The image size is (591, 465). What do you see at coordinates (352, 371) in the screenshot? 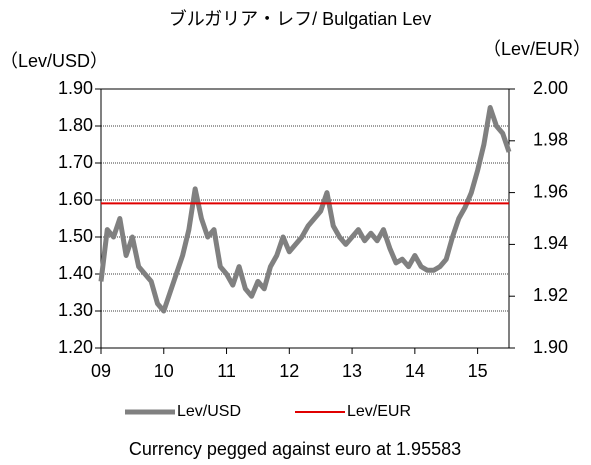
I see `x-tick-label: 13` at bounding box center [352, 371].